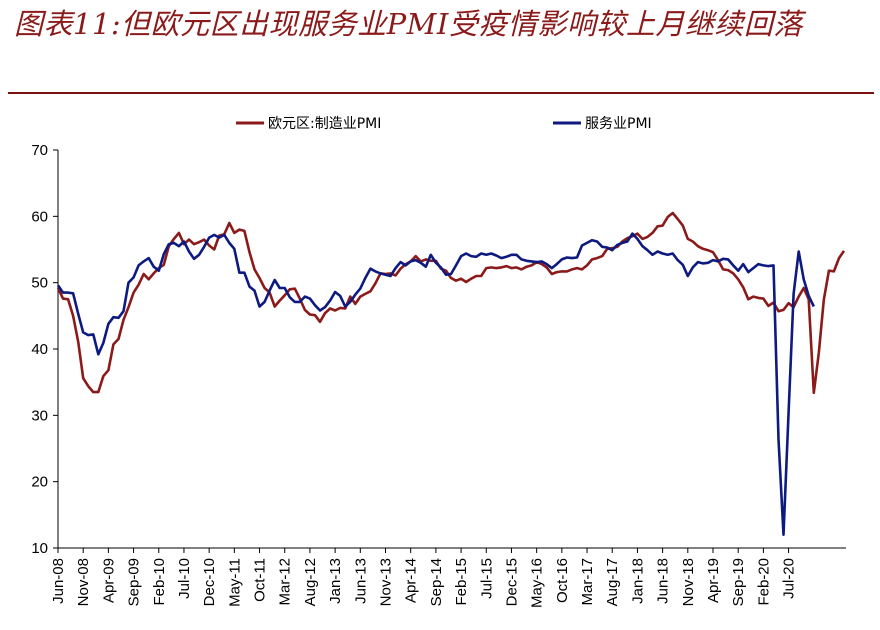 Image resolution: width=880 pixels, height=630 pixels. Describe the element at coordinates (738, 582) in the screenshot. I see `x-tick-label: Sep-19` at that location.